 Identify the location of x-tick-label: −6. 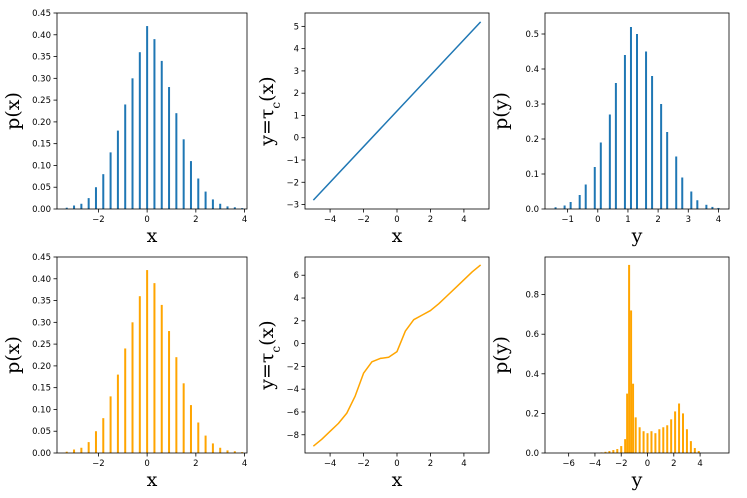
(568, 464).